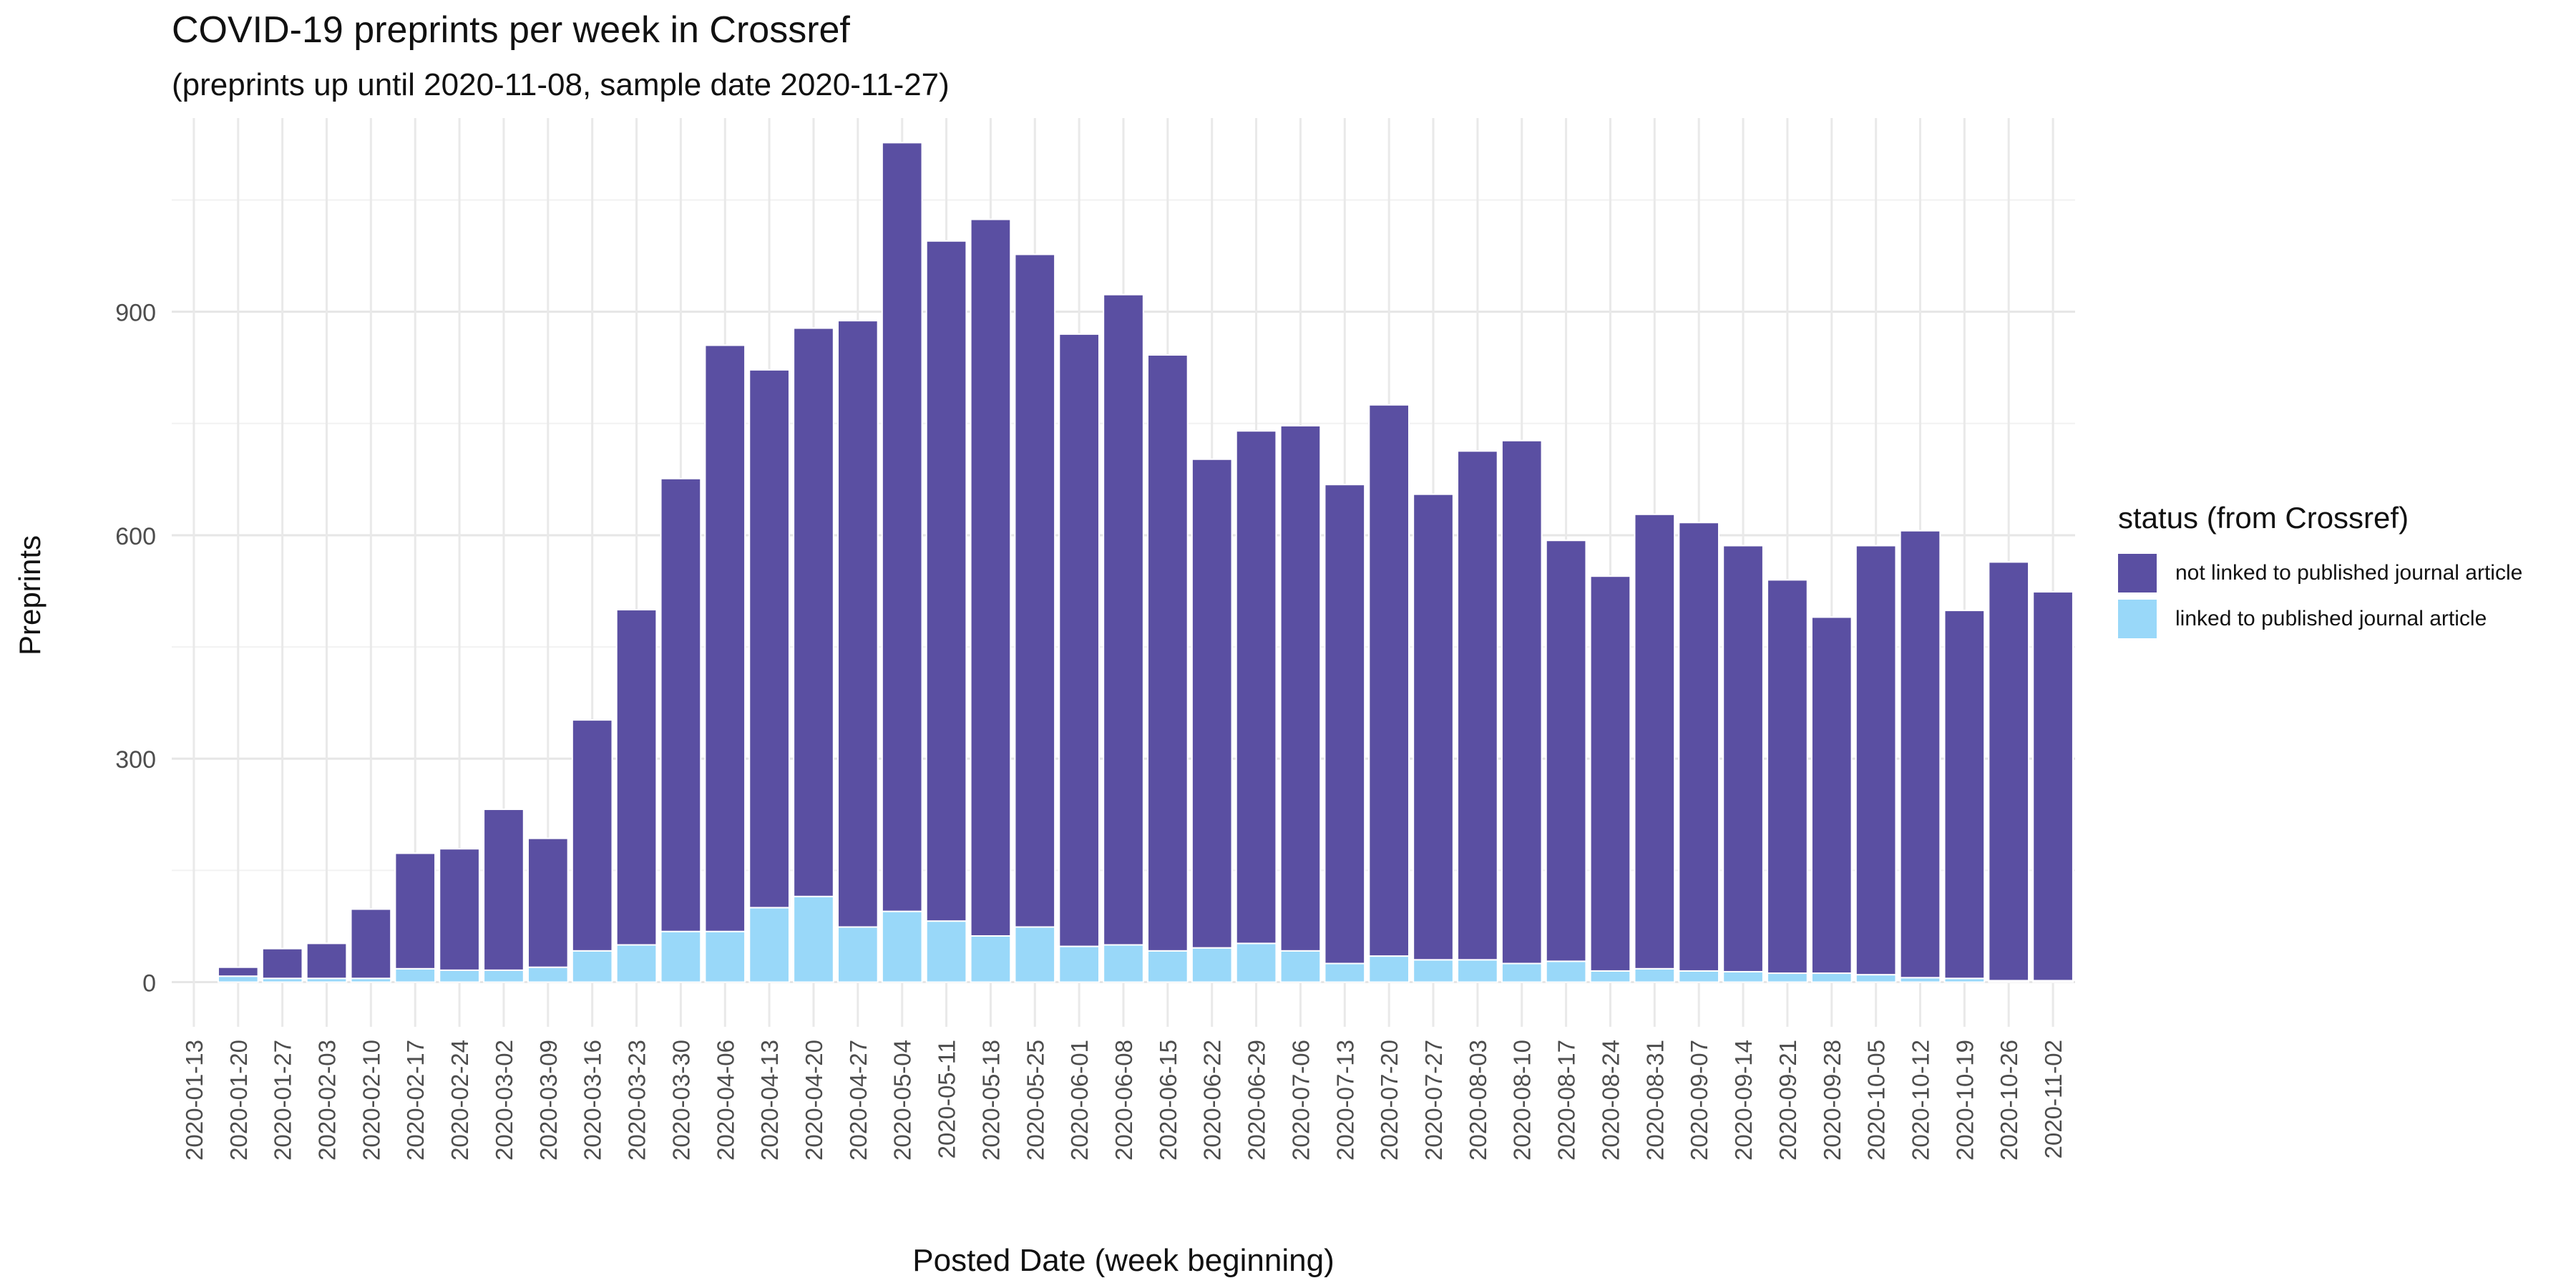 The width and height of the screenshot is (2576, 1288). I want to click on x-tick-label: 2020-01-27, so click(283, 1100).